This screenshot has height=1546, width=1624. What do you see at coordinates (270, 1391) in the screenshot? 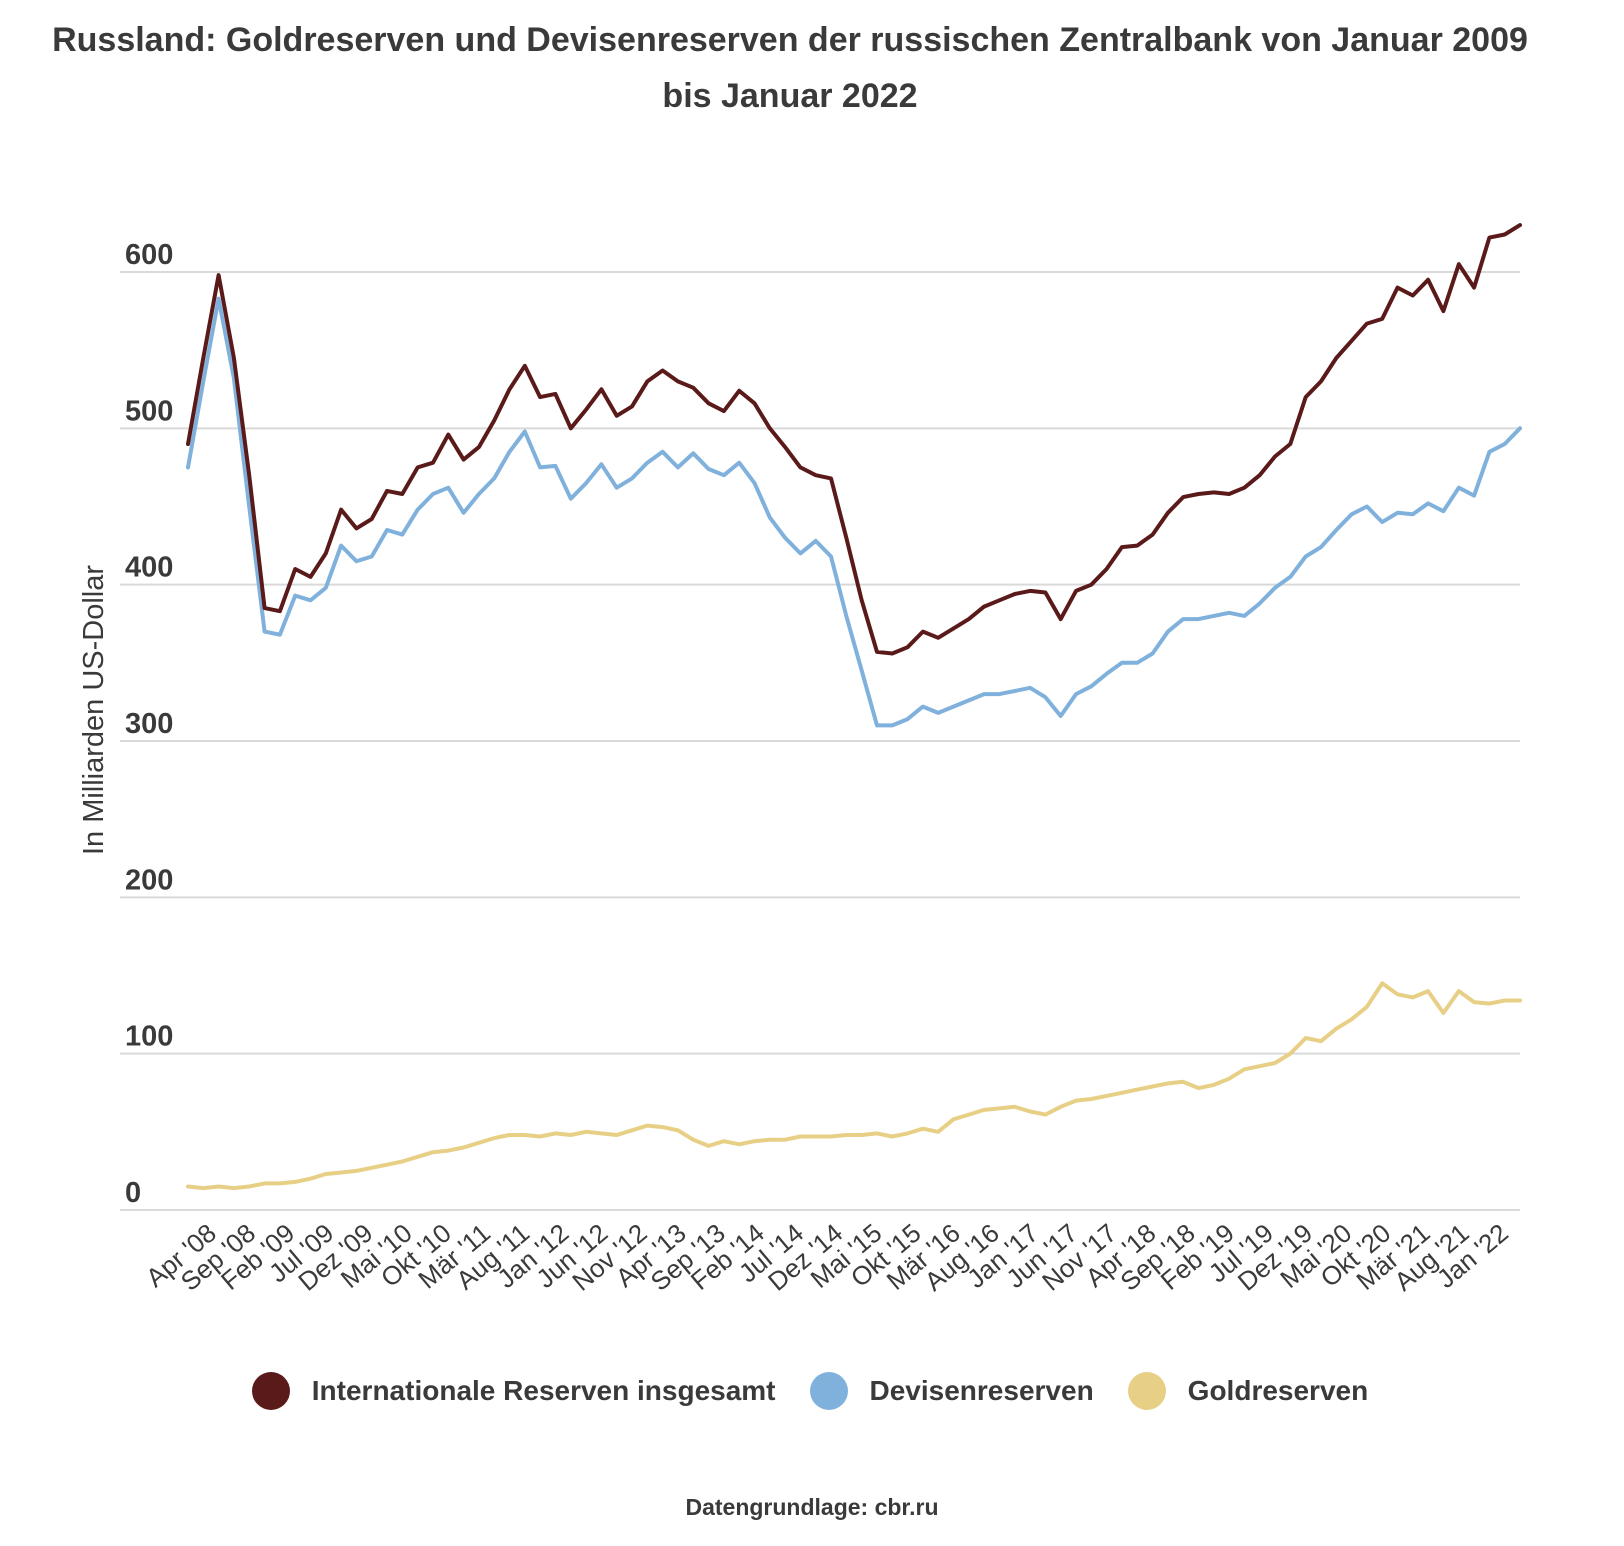
I see `legend-dot-total` at bounding box center [270, 1391].